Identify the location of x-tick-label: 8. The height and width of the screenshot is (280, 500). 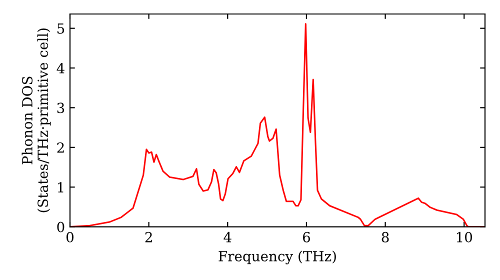
(385, 237).